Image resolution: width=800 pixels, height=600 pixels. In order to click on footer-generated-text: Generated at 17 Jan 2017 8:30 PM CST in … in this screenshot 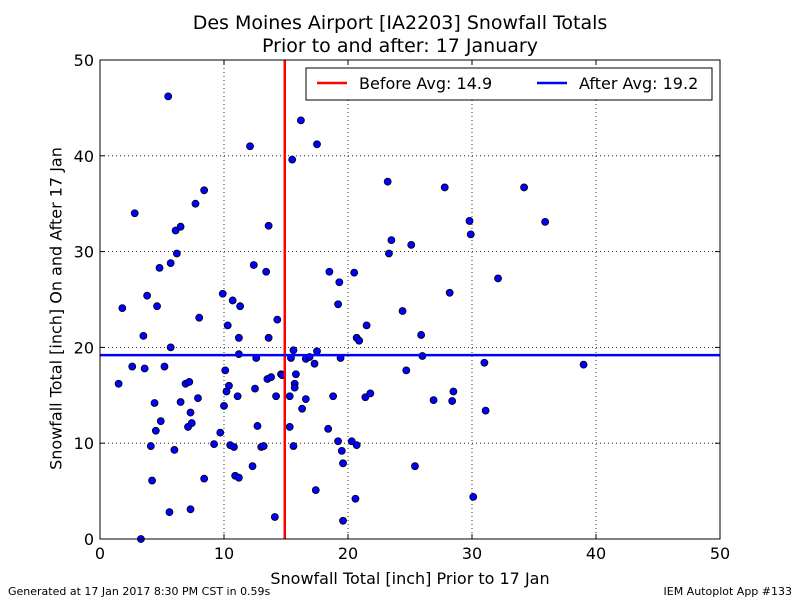, I will do `click(139, 591)`.